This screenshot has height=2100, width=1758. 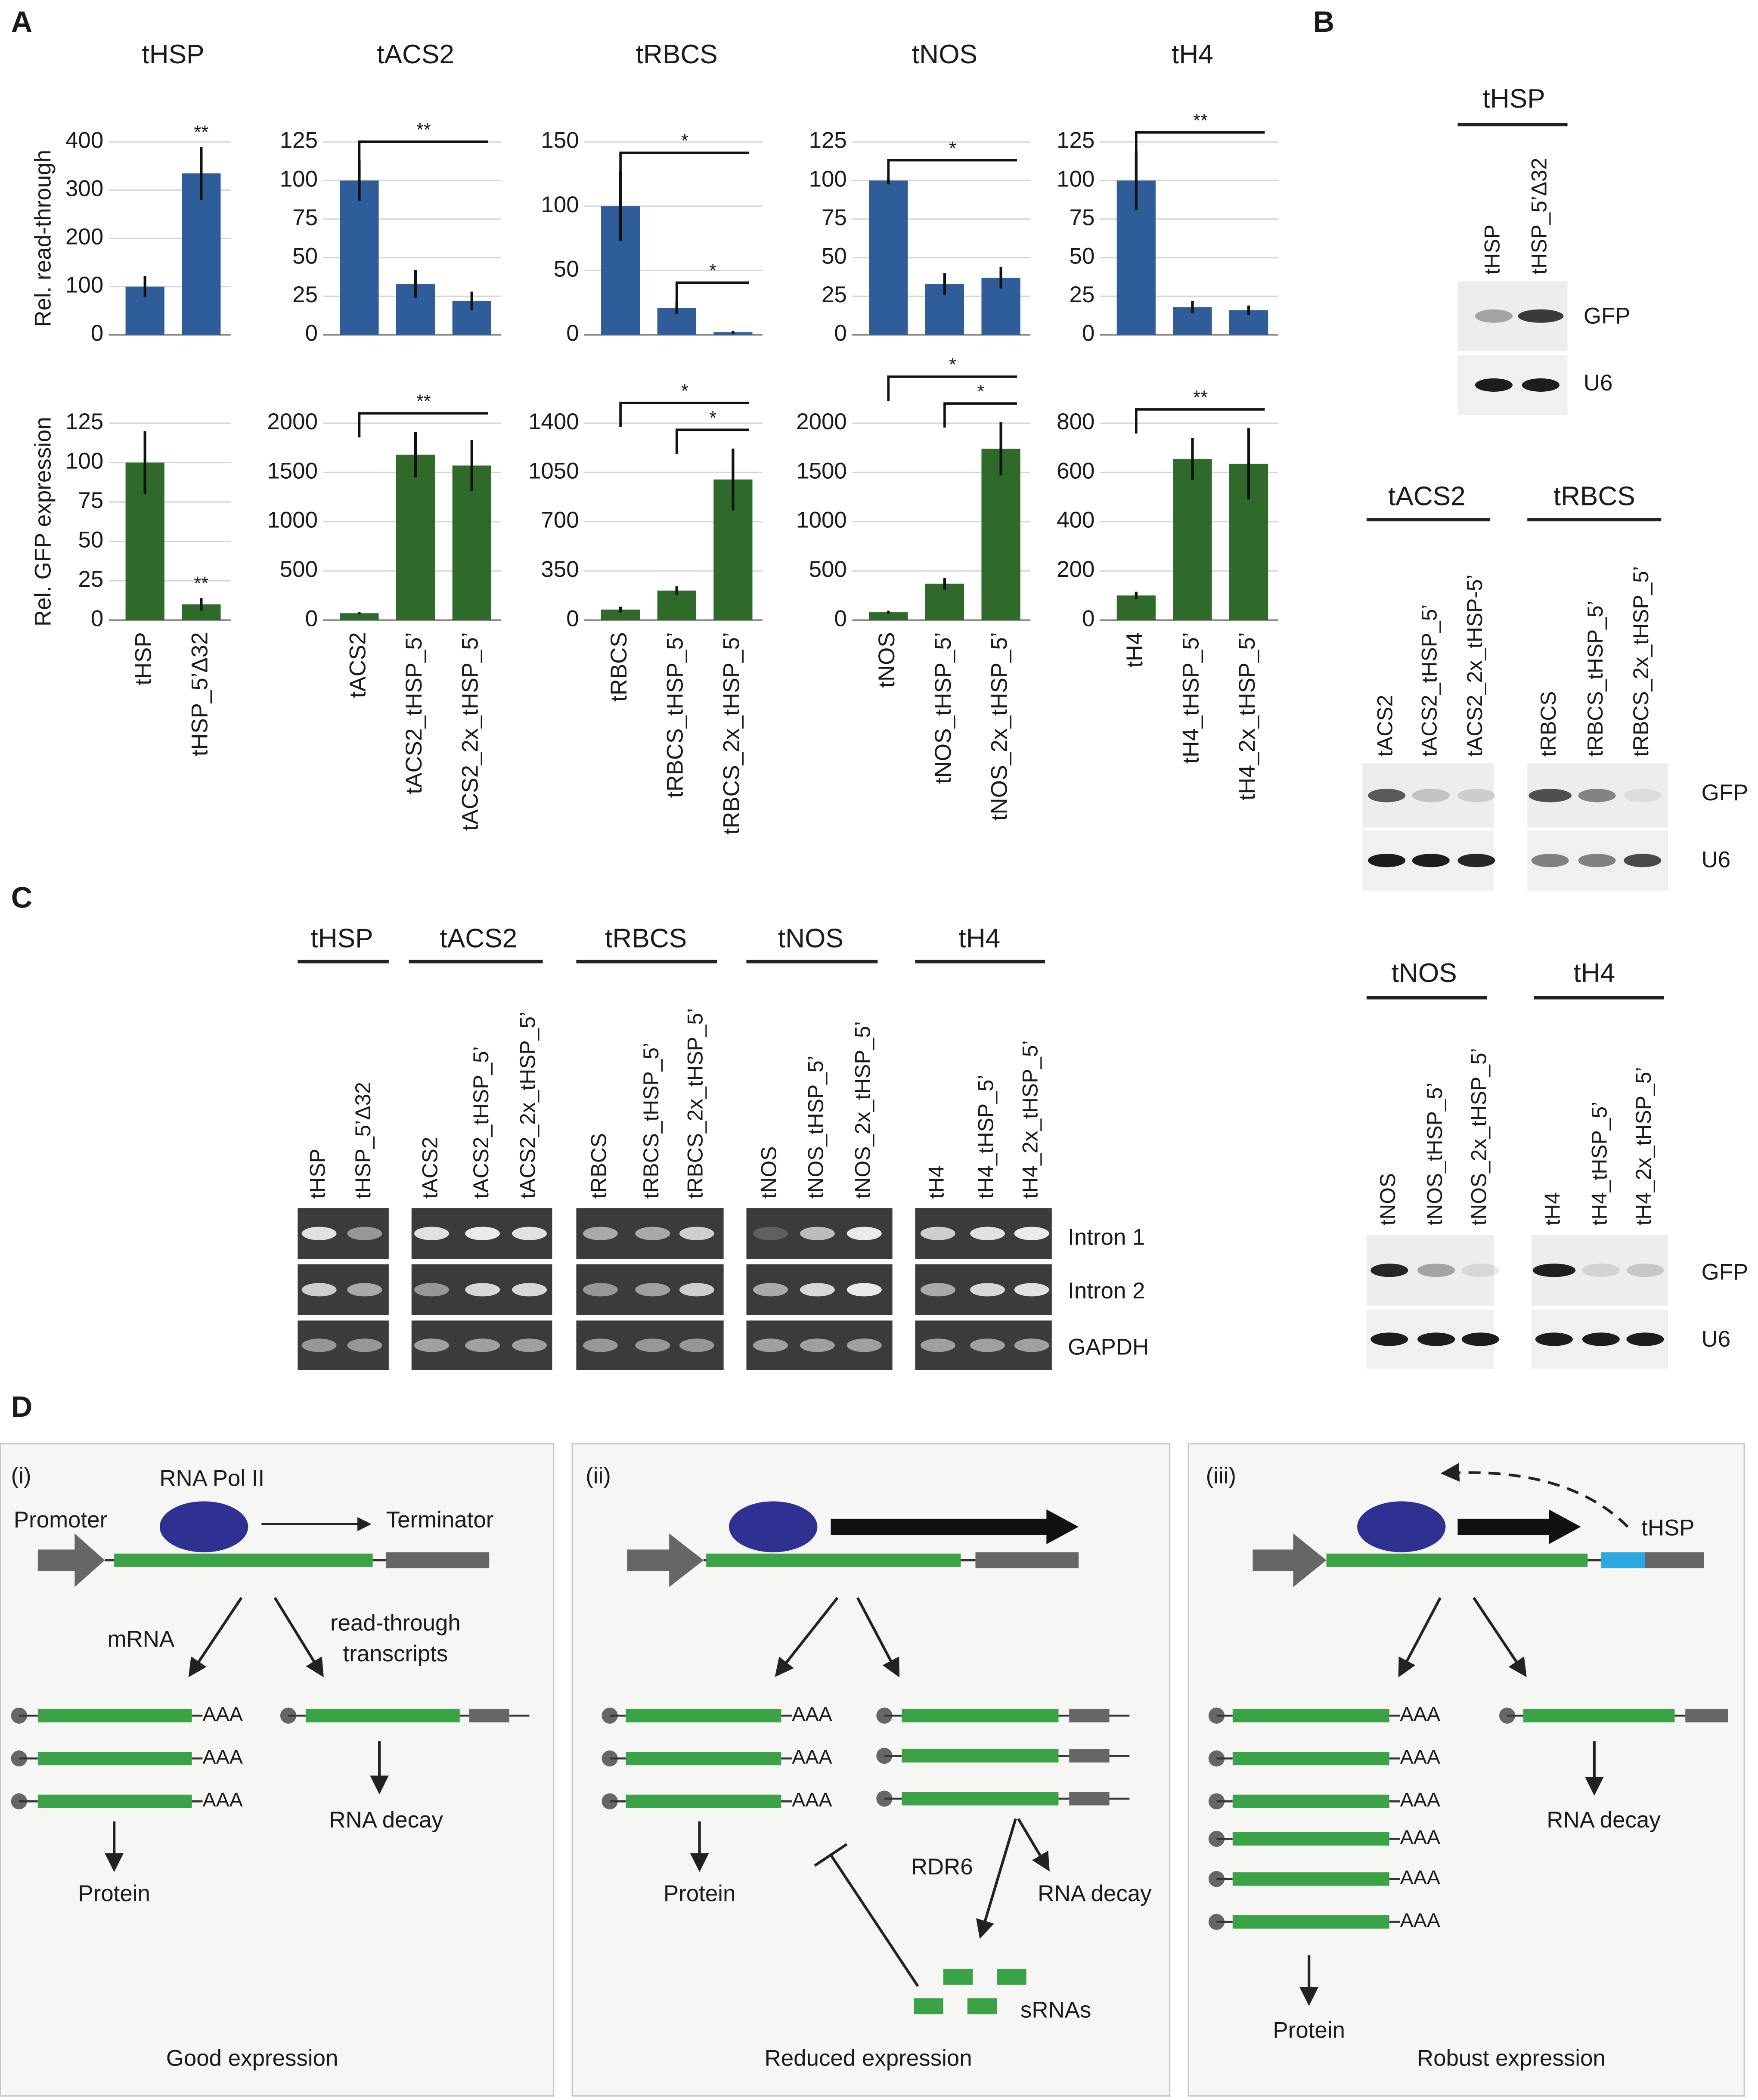 What do you see at coordinates (1553, 1208) in the screenshot?
I see `lane-label: tH4` at bounding box center [1553, 1208].